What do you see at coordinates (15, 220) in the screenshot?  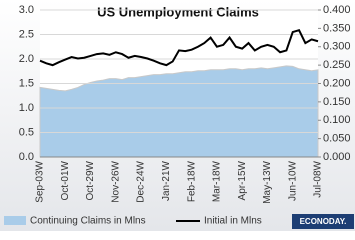 I see `legend-swatch` at bounding box center [15, 220].